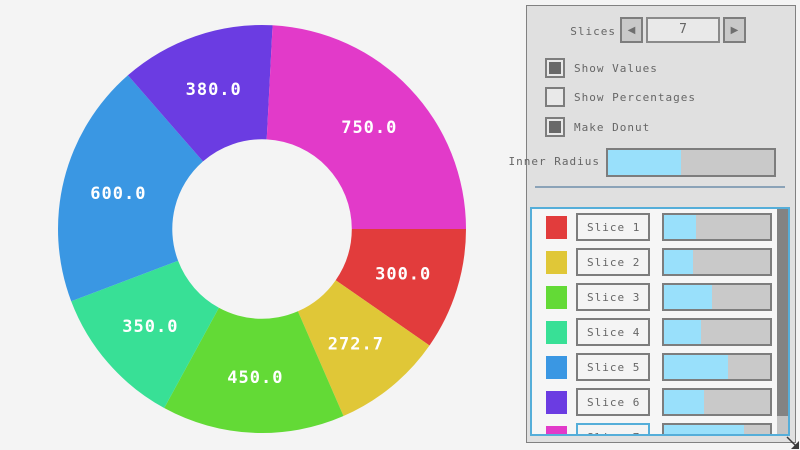 This screenshot has width=800, height=450. I want to click on slice-value-label-7: 750.0, so click(369, 128).